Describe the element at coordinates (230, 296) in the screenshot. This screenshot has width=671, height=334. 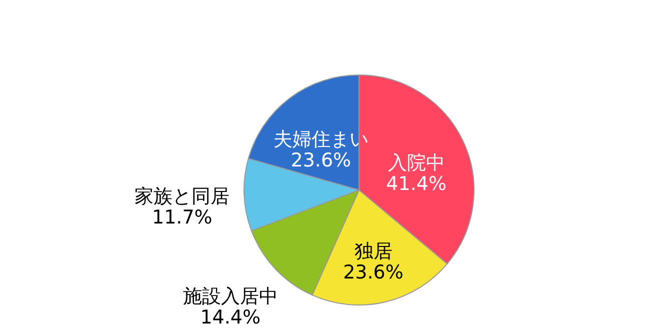
I see `slice-label: 施設入居中` at that location.